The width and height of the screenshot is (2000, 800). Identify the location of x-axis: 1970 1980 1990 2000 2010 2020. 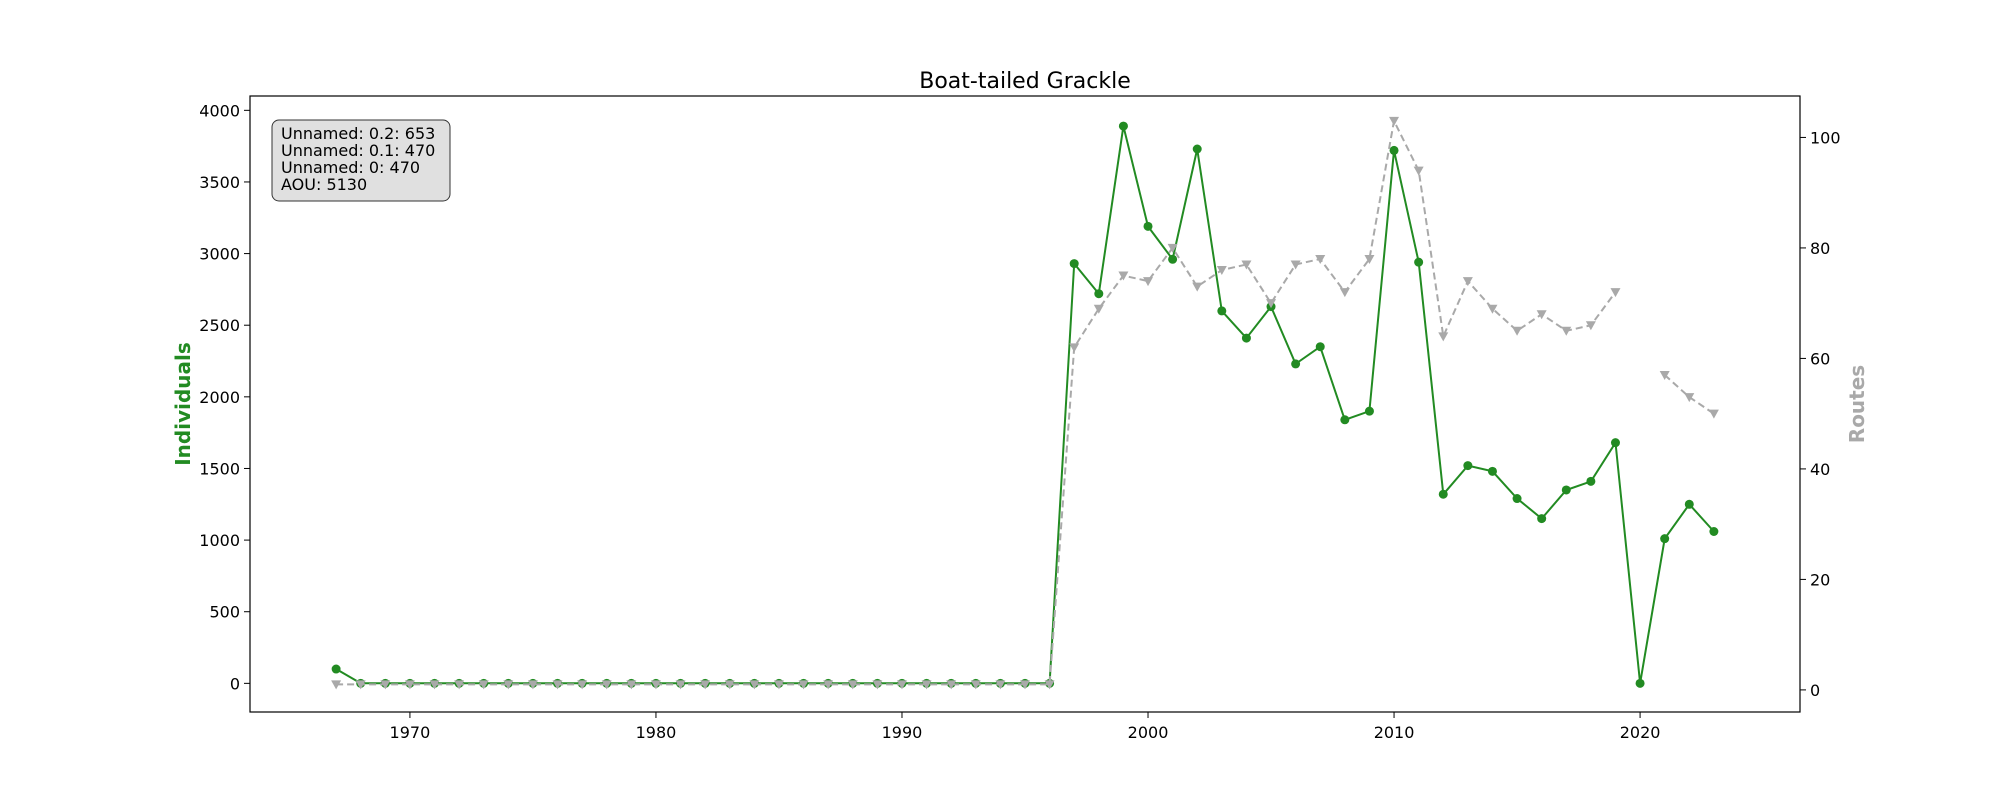
(1025, 727).